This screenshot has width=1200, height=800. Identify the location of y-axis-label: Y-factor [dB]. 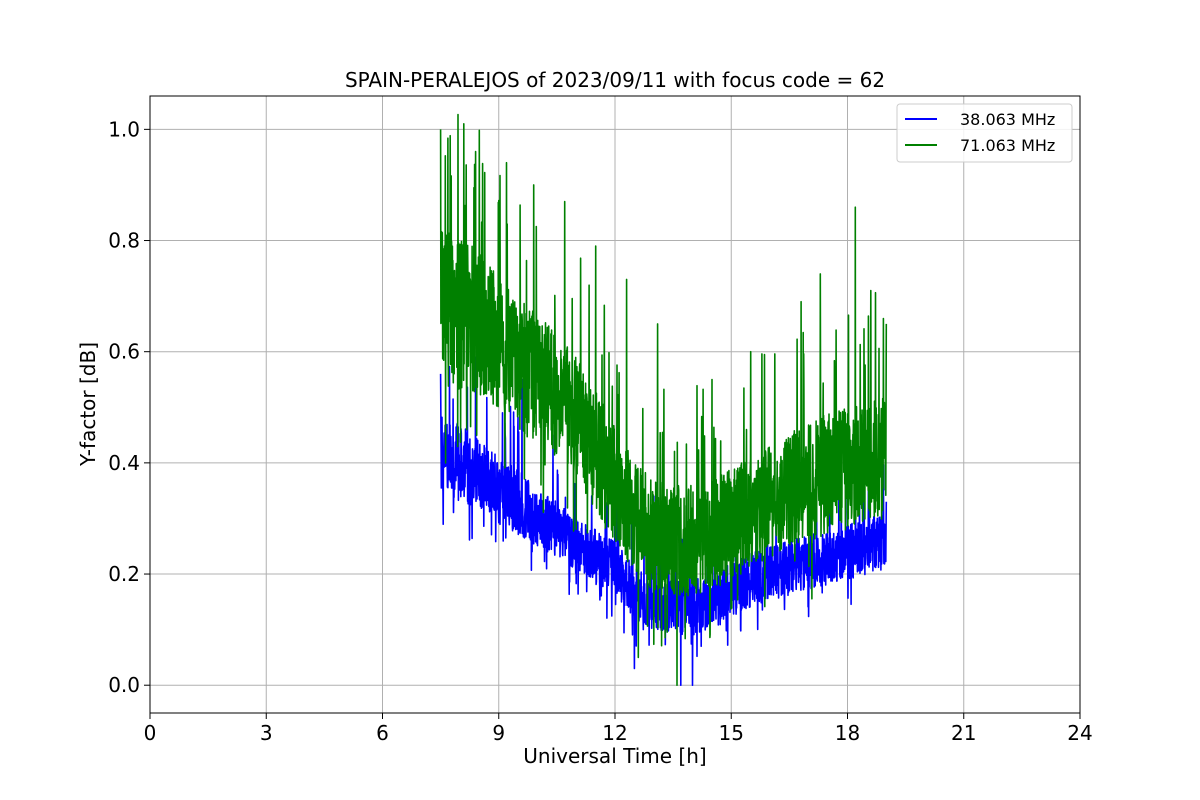
(88, 404).